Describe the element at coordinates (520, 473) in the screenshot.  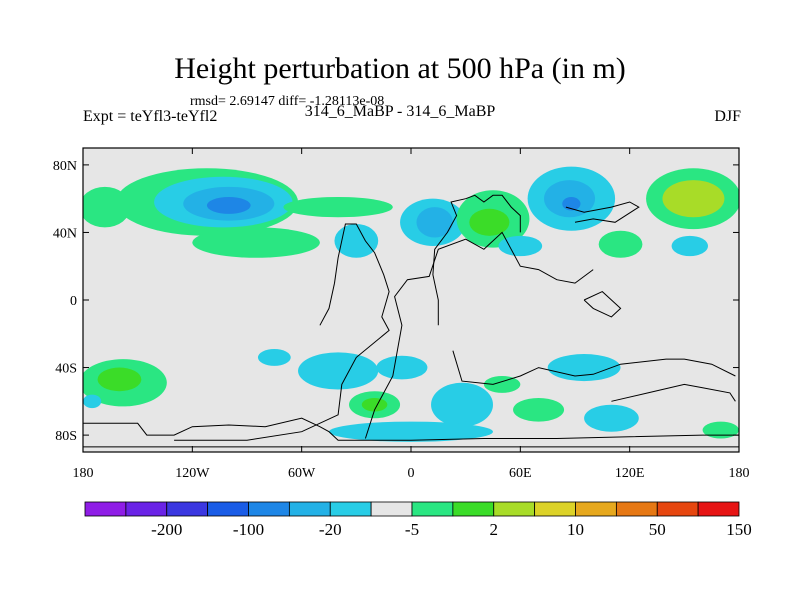
I see `x-tick-label: 60E` at that location.